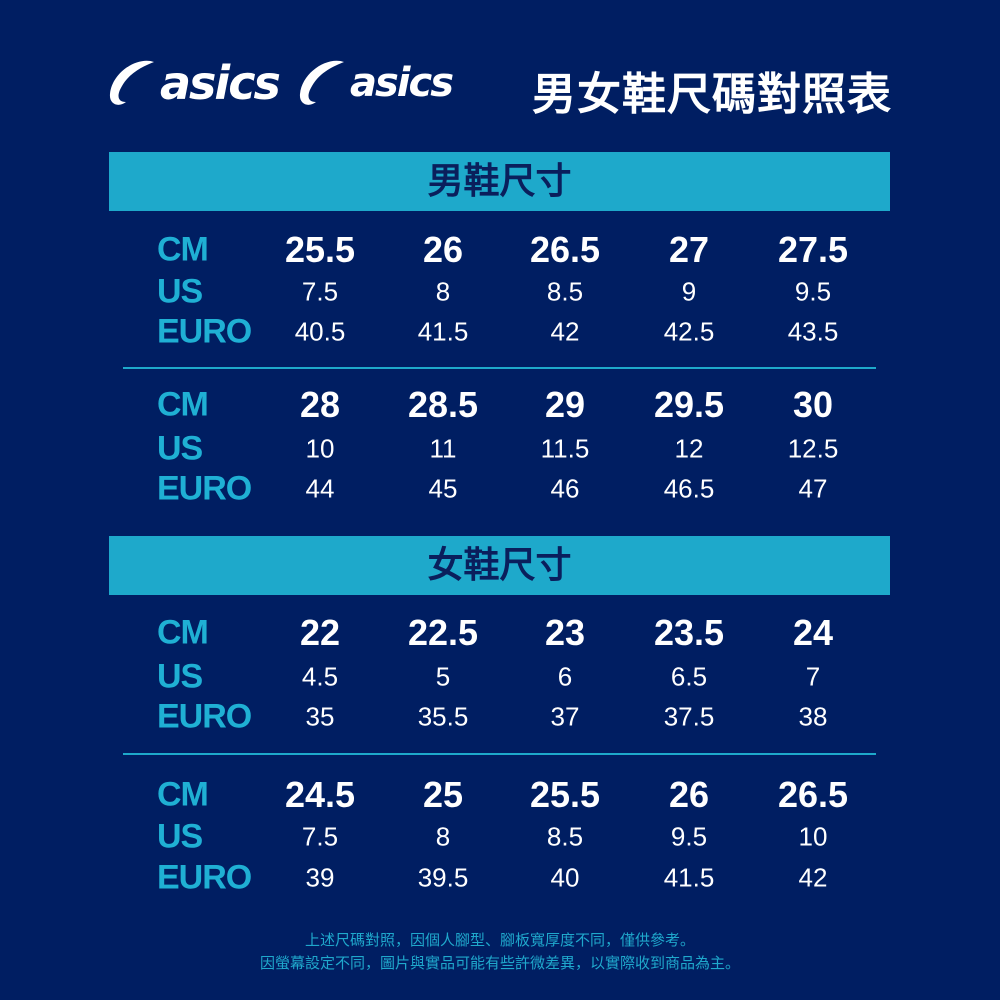  I want to click on size-euro-cell: 35.5, so click(443, 716).